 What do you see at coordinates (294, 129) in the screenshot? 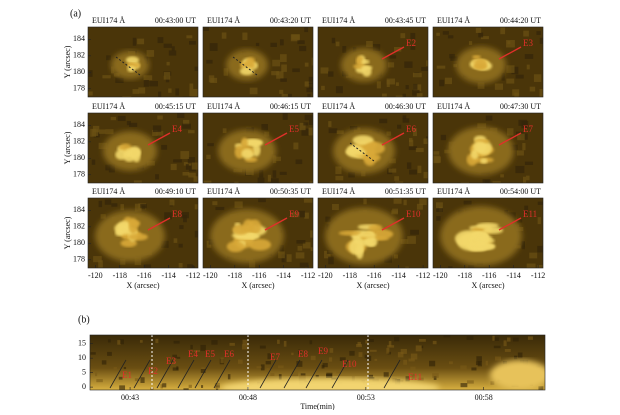
I see `event-label: E5` at bounding box center [294, 129].